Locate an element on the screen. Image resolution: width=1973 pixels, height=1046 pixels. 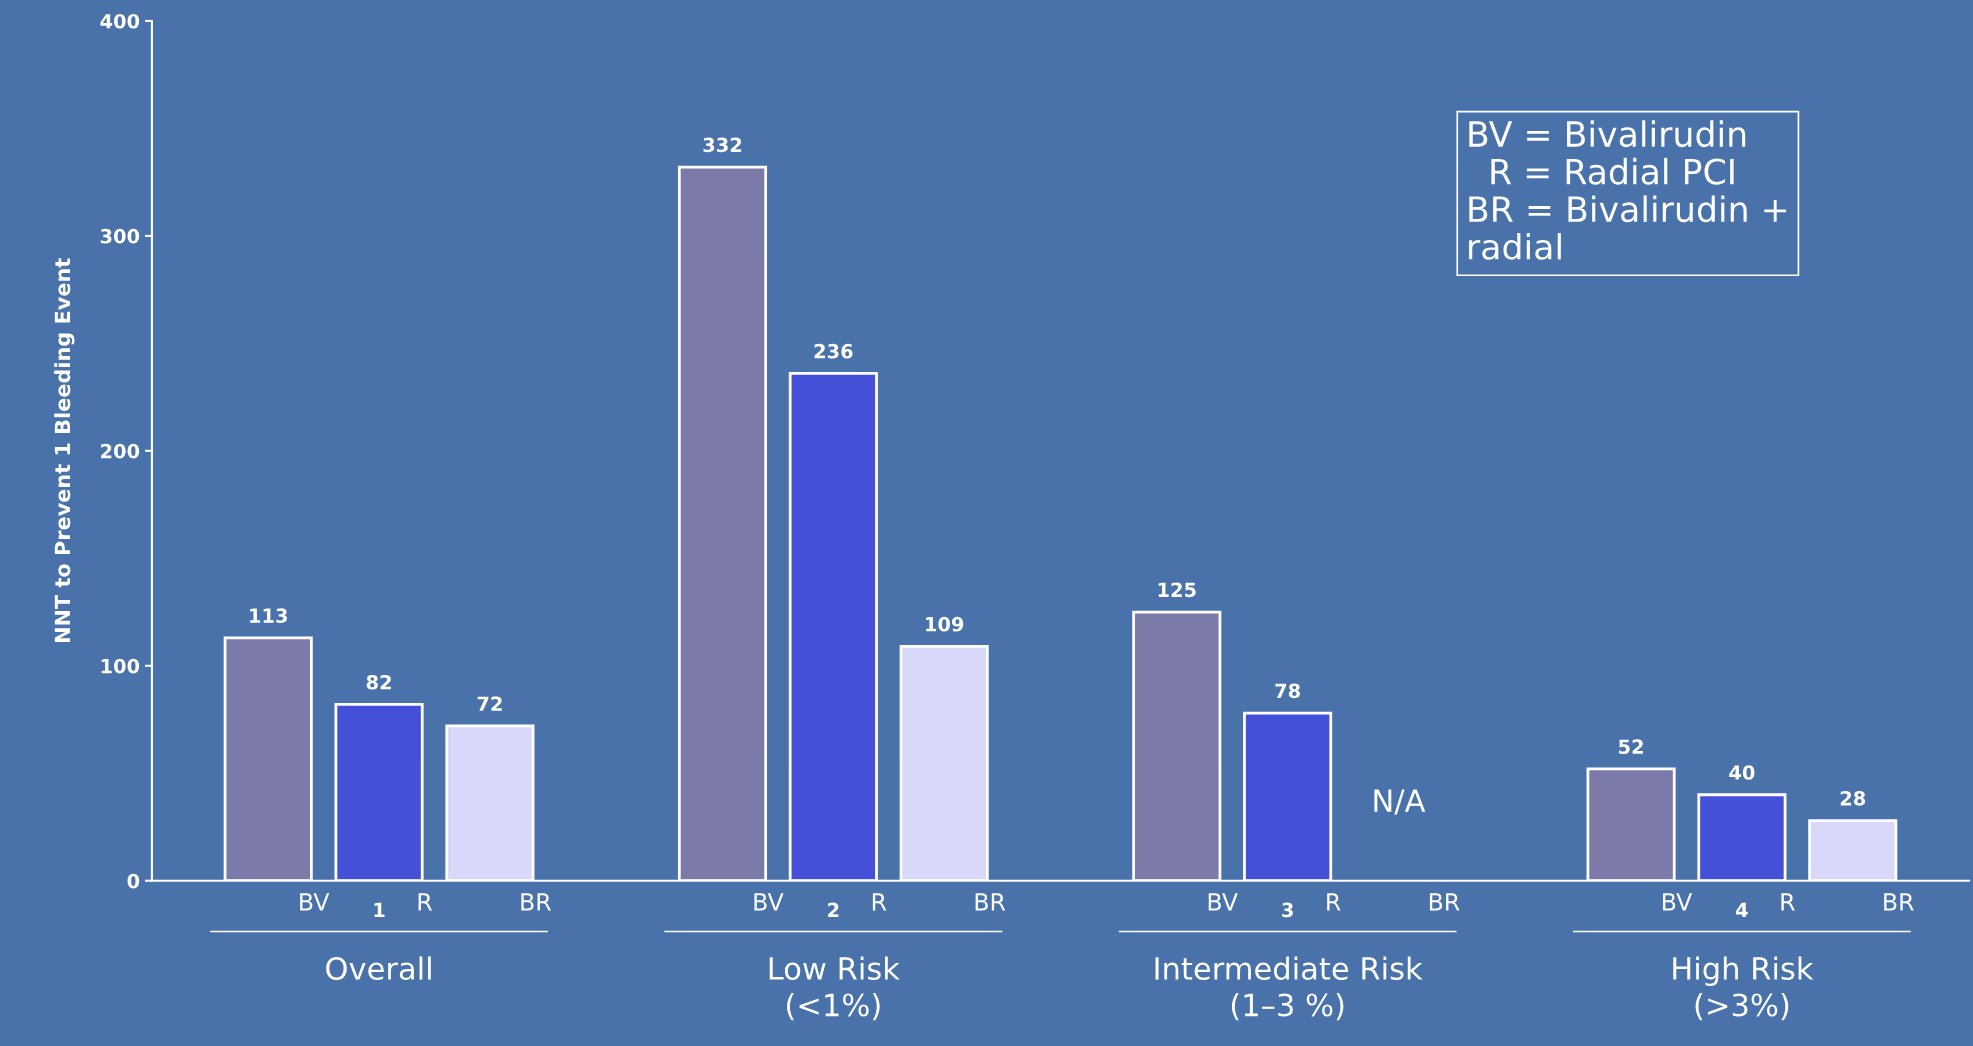
x-tick-label: Intermediate Risk (1–3 %) is located at coordinates (1289, 988).